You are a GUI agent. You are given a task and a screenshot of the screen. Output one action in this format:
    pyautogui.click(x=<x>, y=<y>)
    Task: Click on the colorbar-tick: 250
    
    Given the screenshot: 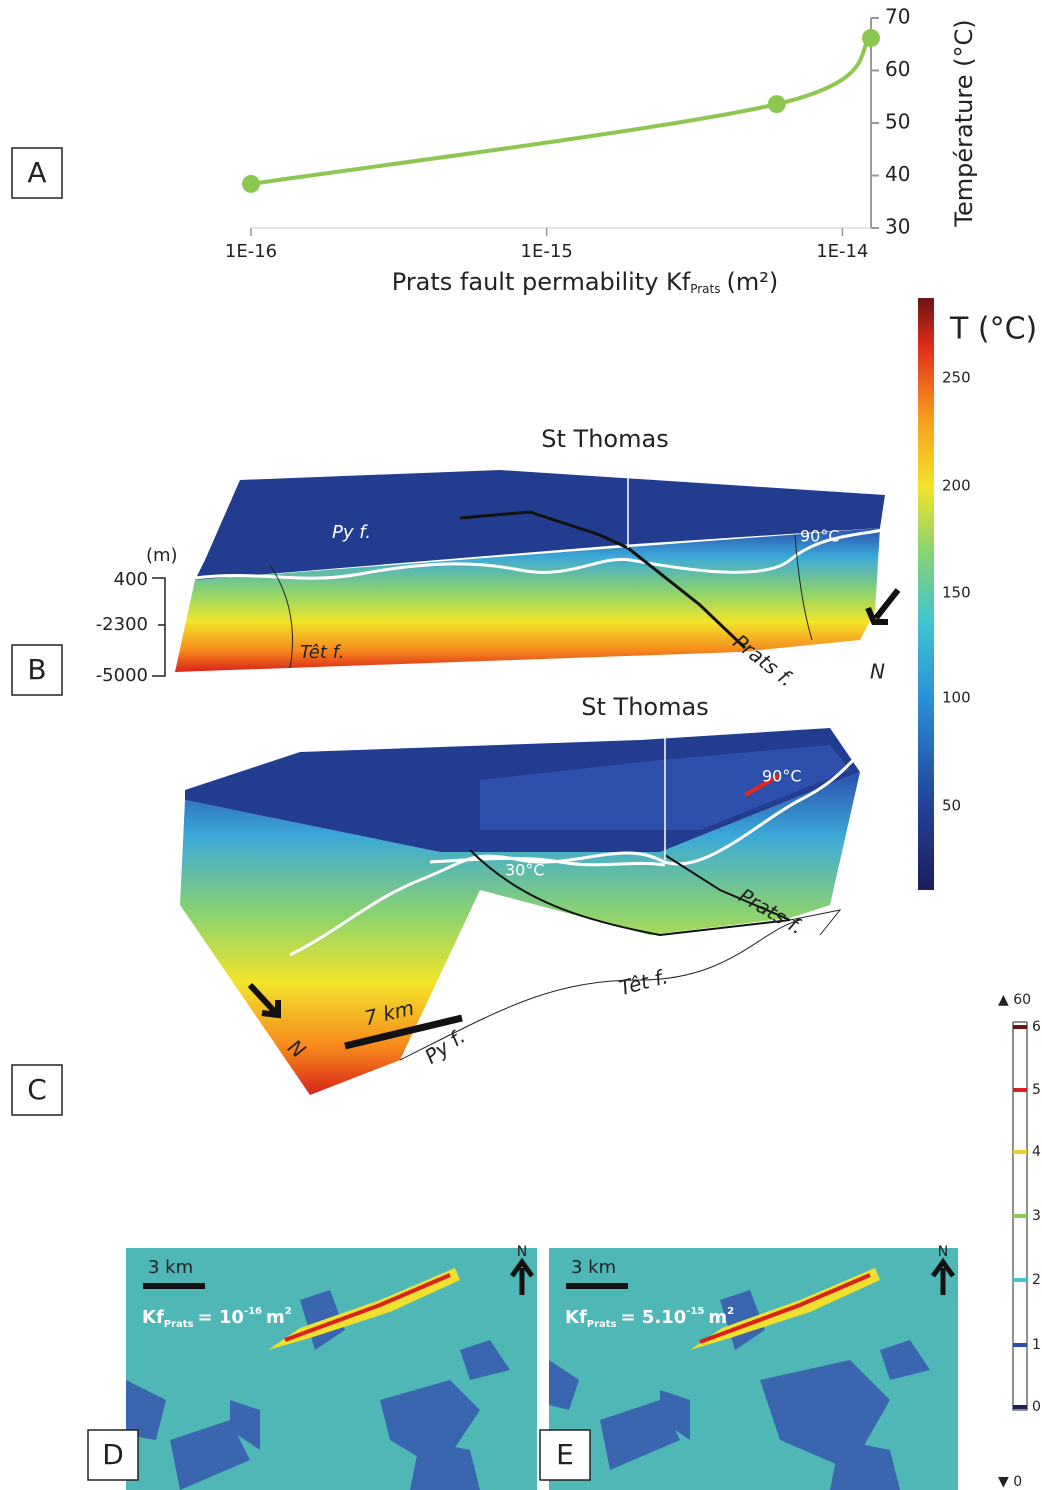 What is the action you would take?
    pyautogui.click(x=956, y=378)
    